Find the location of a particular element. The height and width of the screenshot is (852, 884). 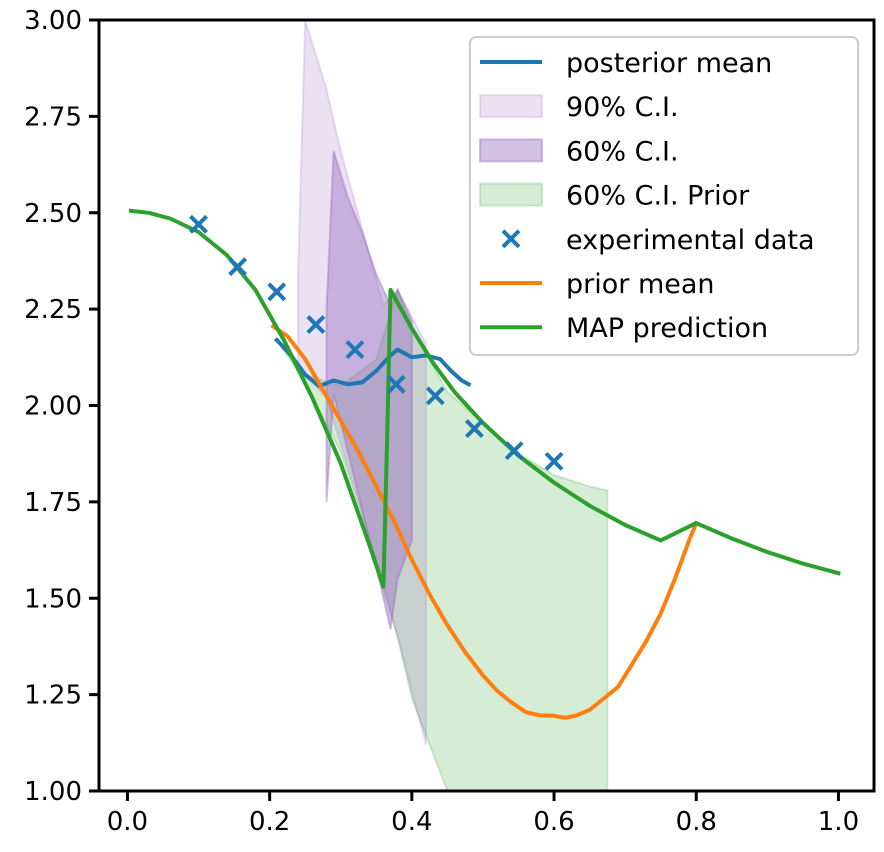

legend-item-prior-mean: prior mean is located at coordinates (597, 284).